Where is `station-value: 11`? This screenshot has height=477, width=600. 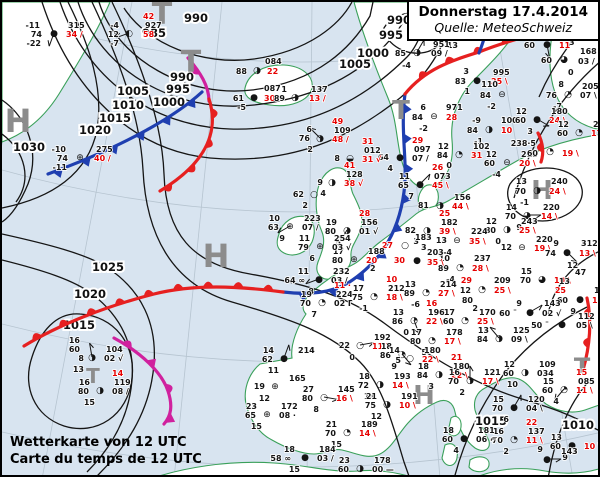
station-value: 11 is located at coordinates (405, 176).